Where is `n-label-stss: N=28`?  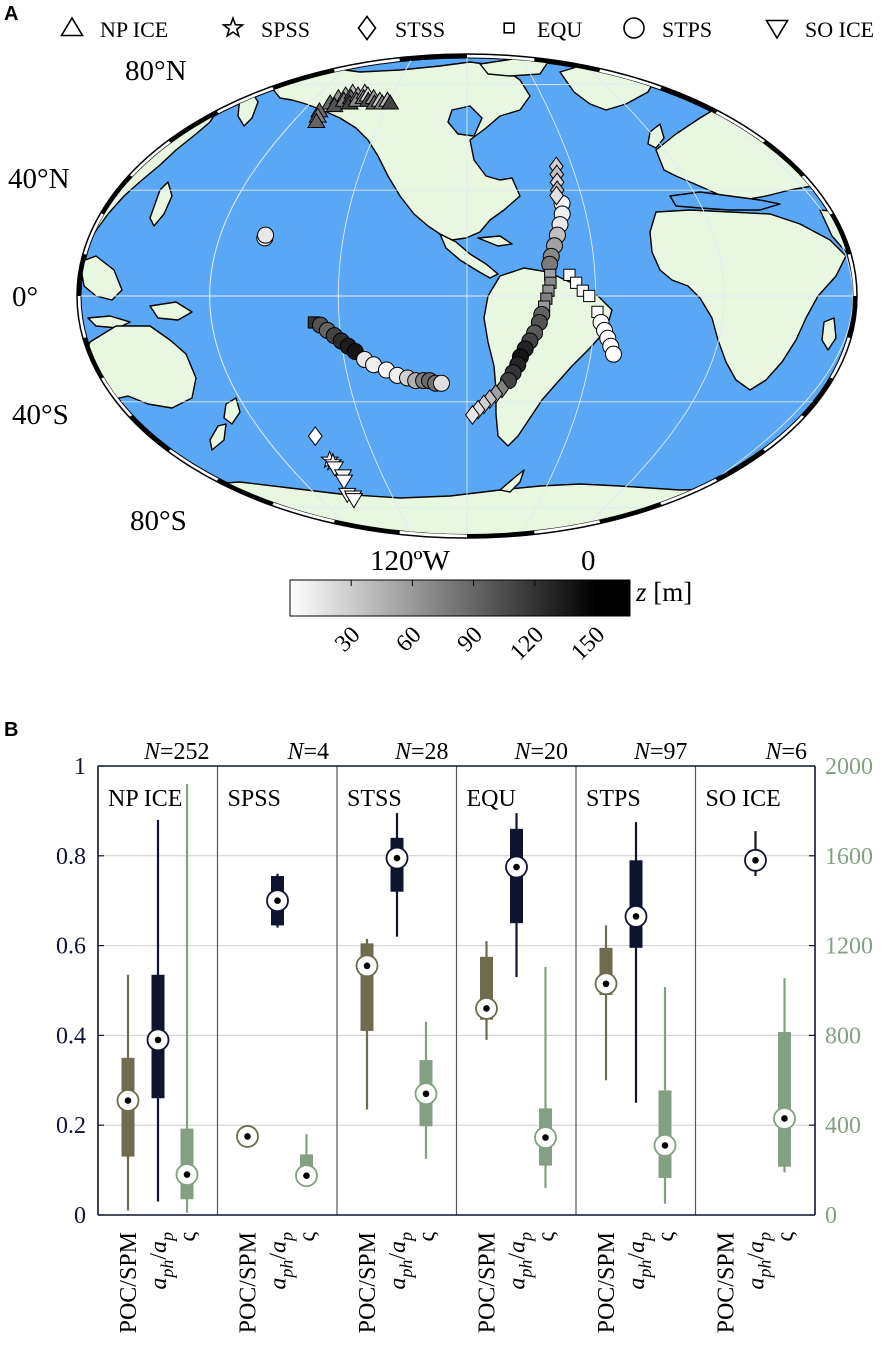 n-label-stss: N=28 is located at coordinates (421, 752).